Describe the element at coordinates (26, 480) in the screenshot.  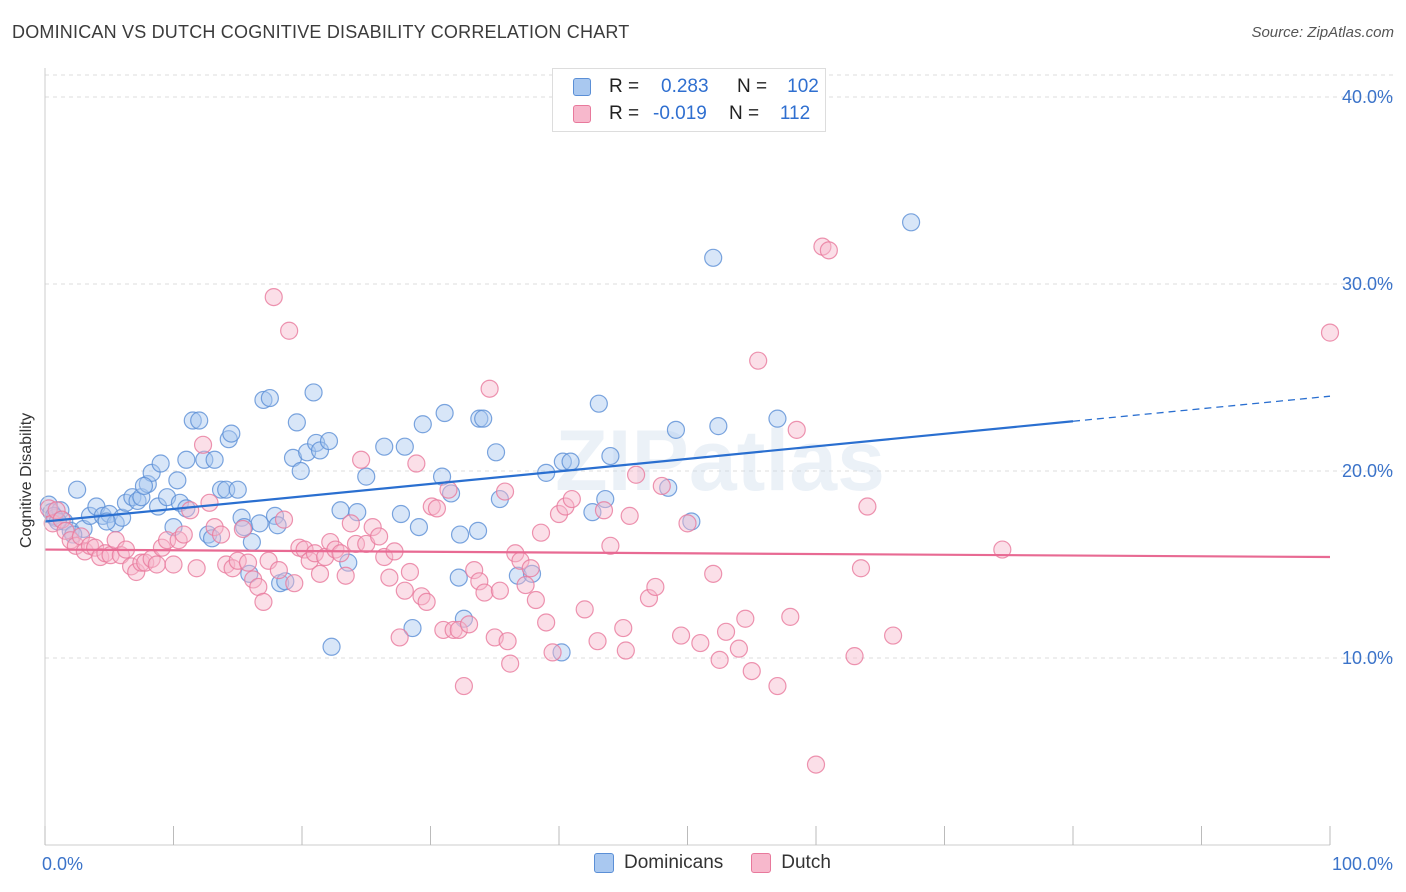
I see `y-axis-title: Cognitive Disability` at that location.